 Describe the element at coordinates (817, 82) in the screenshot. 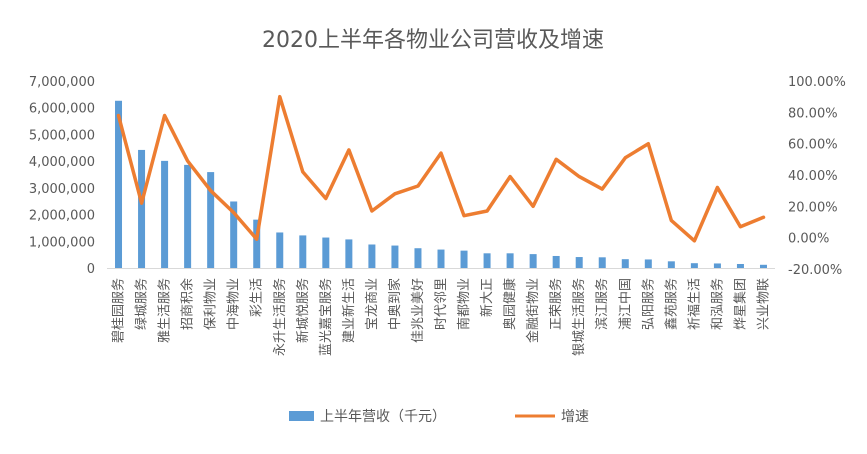

I see `right-tick-label: 100.00%` at that location.